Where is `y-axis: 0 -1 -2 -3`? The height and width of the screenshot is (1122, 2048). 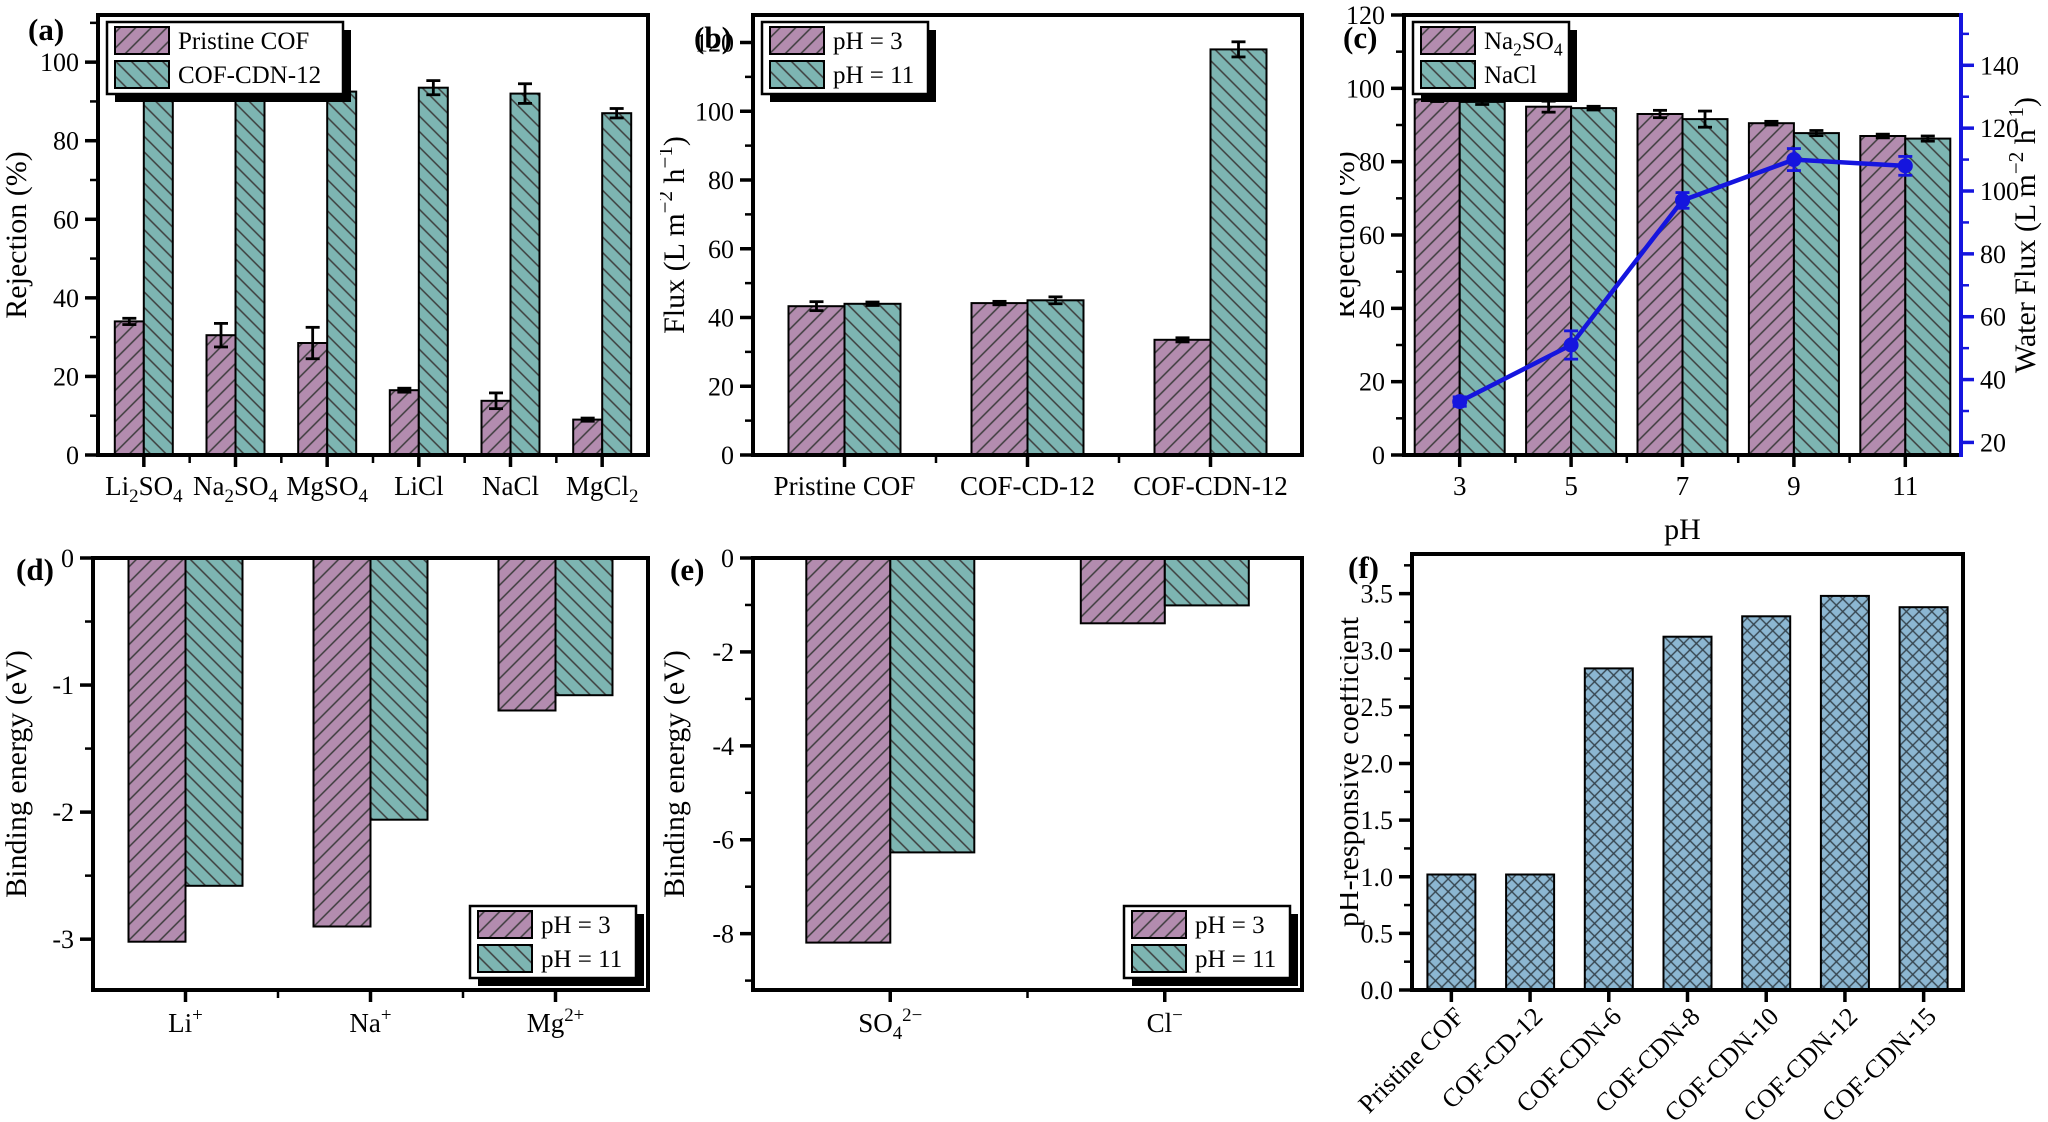 y-axis: 0 -1 -2 -3 is located at coordinates (72, 751).